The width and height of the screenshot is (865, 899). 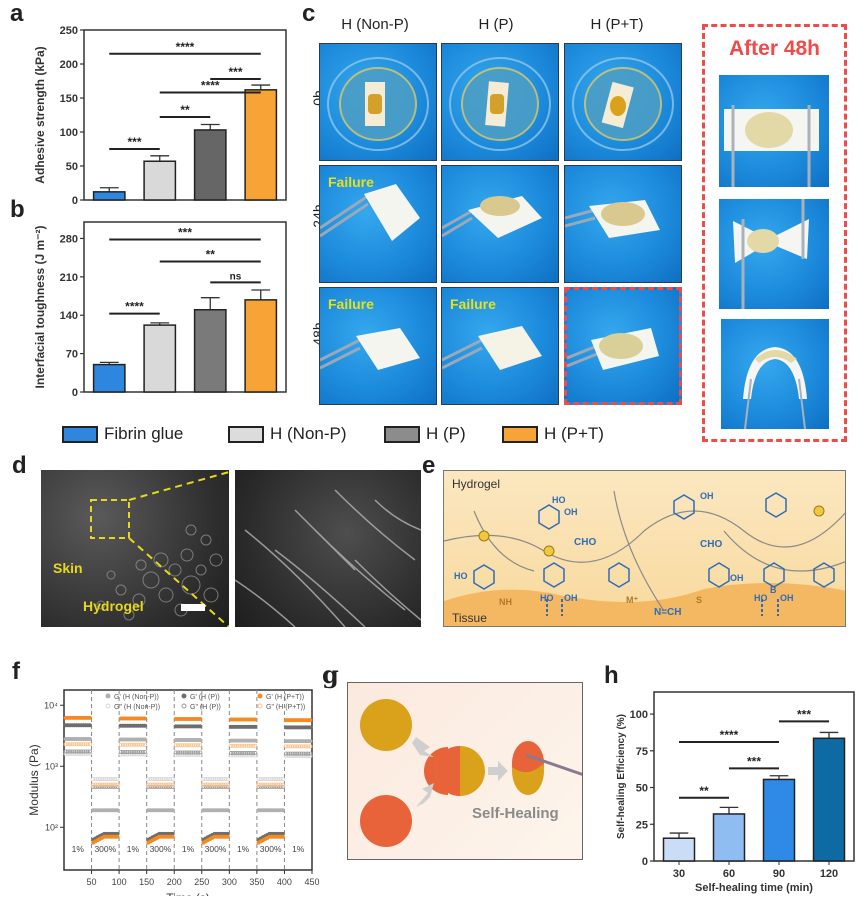 I want to click on chem-label: CHO, so click(x=585, y=542).